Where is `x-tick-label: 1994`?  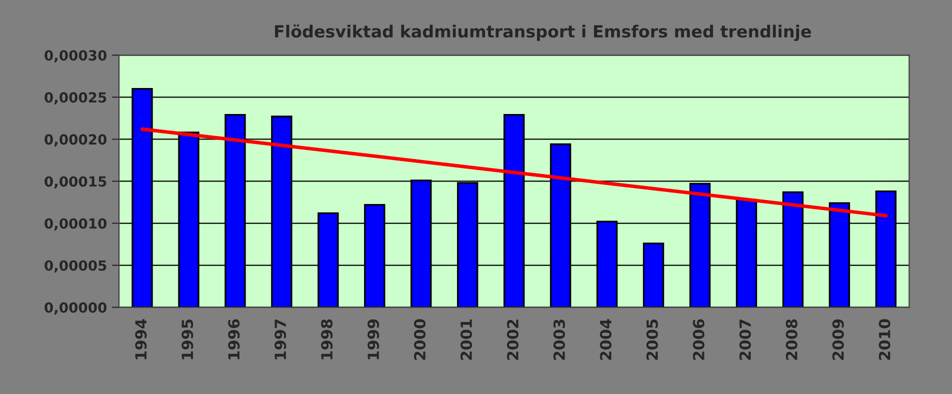 x-tick-label: 1994 is located at coordinates (141, 339).